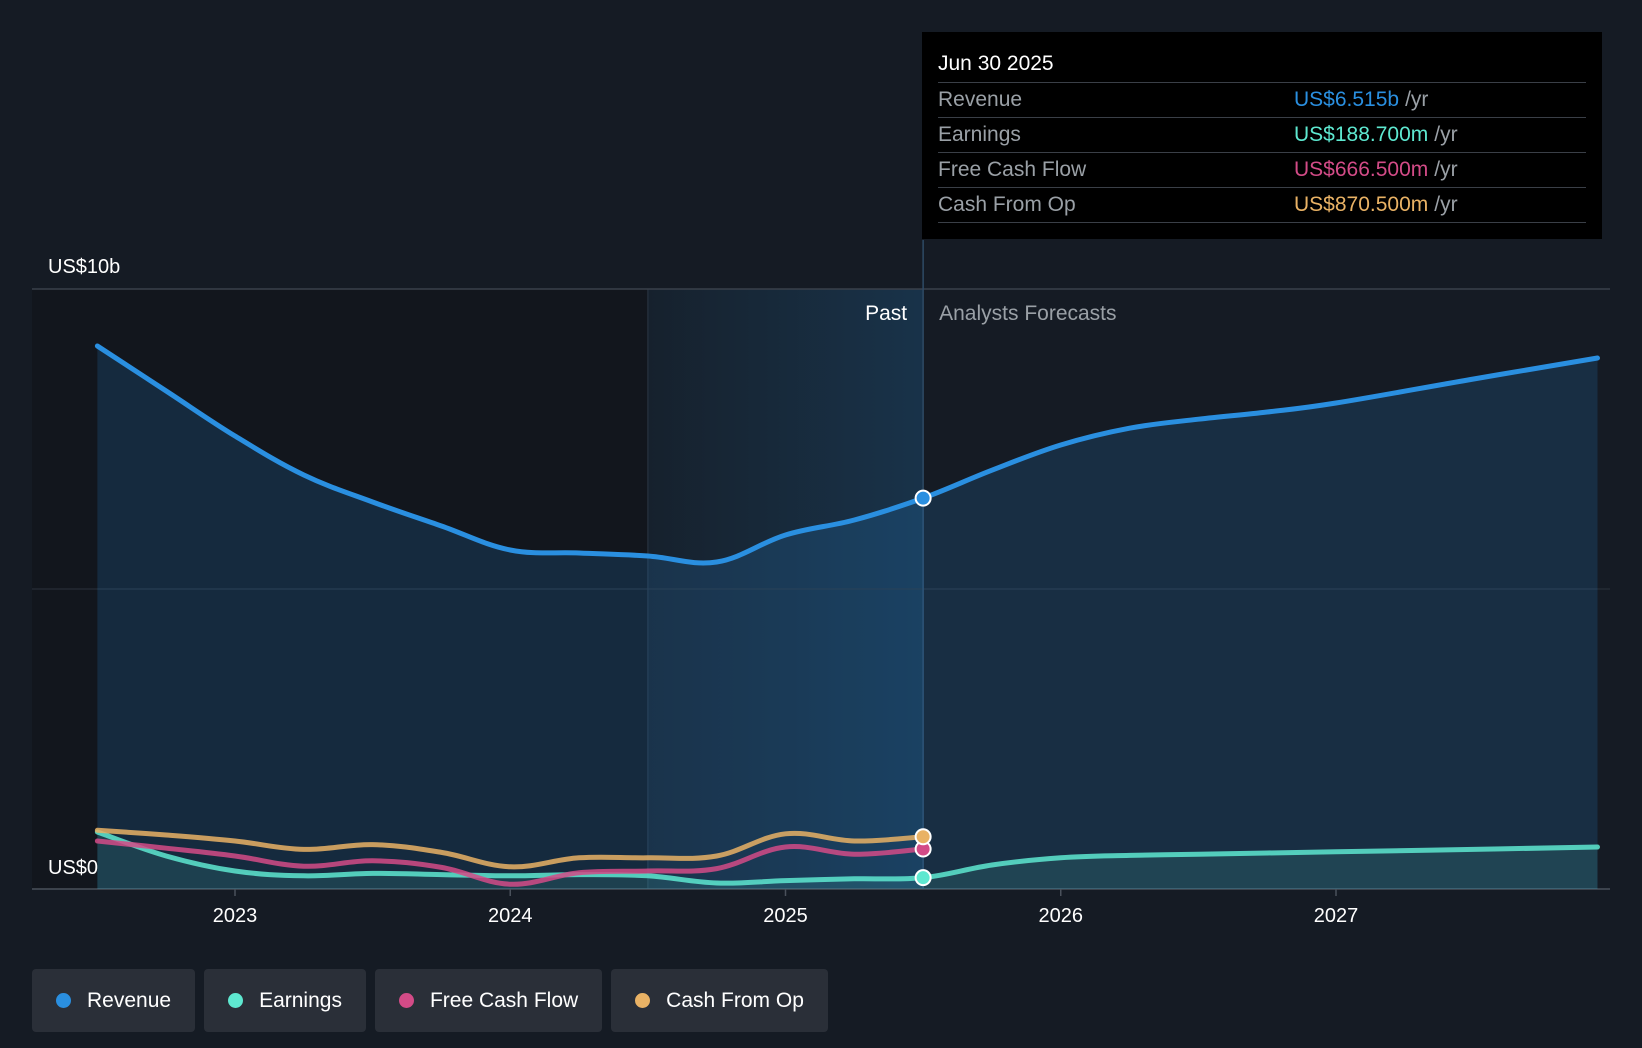 Image resolution: width=1642 pixels, height=1048 pixels. I want to click on x-tick-label: 2024, so click(510, 916).